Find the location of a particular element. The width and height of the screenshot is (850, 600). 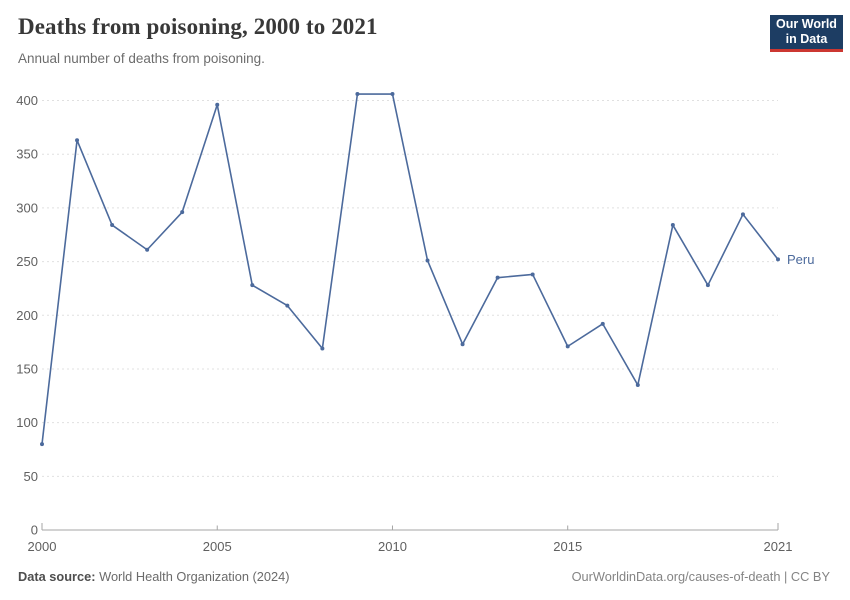

page-title: Deaths from poisoning, 2000 to 2021 is located at coordinates (198, 26).